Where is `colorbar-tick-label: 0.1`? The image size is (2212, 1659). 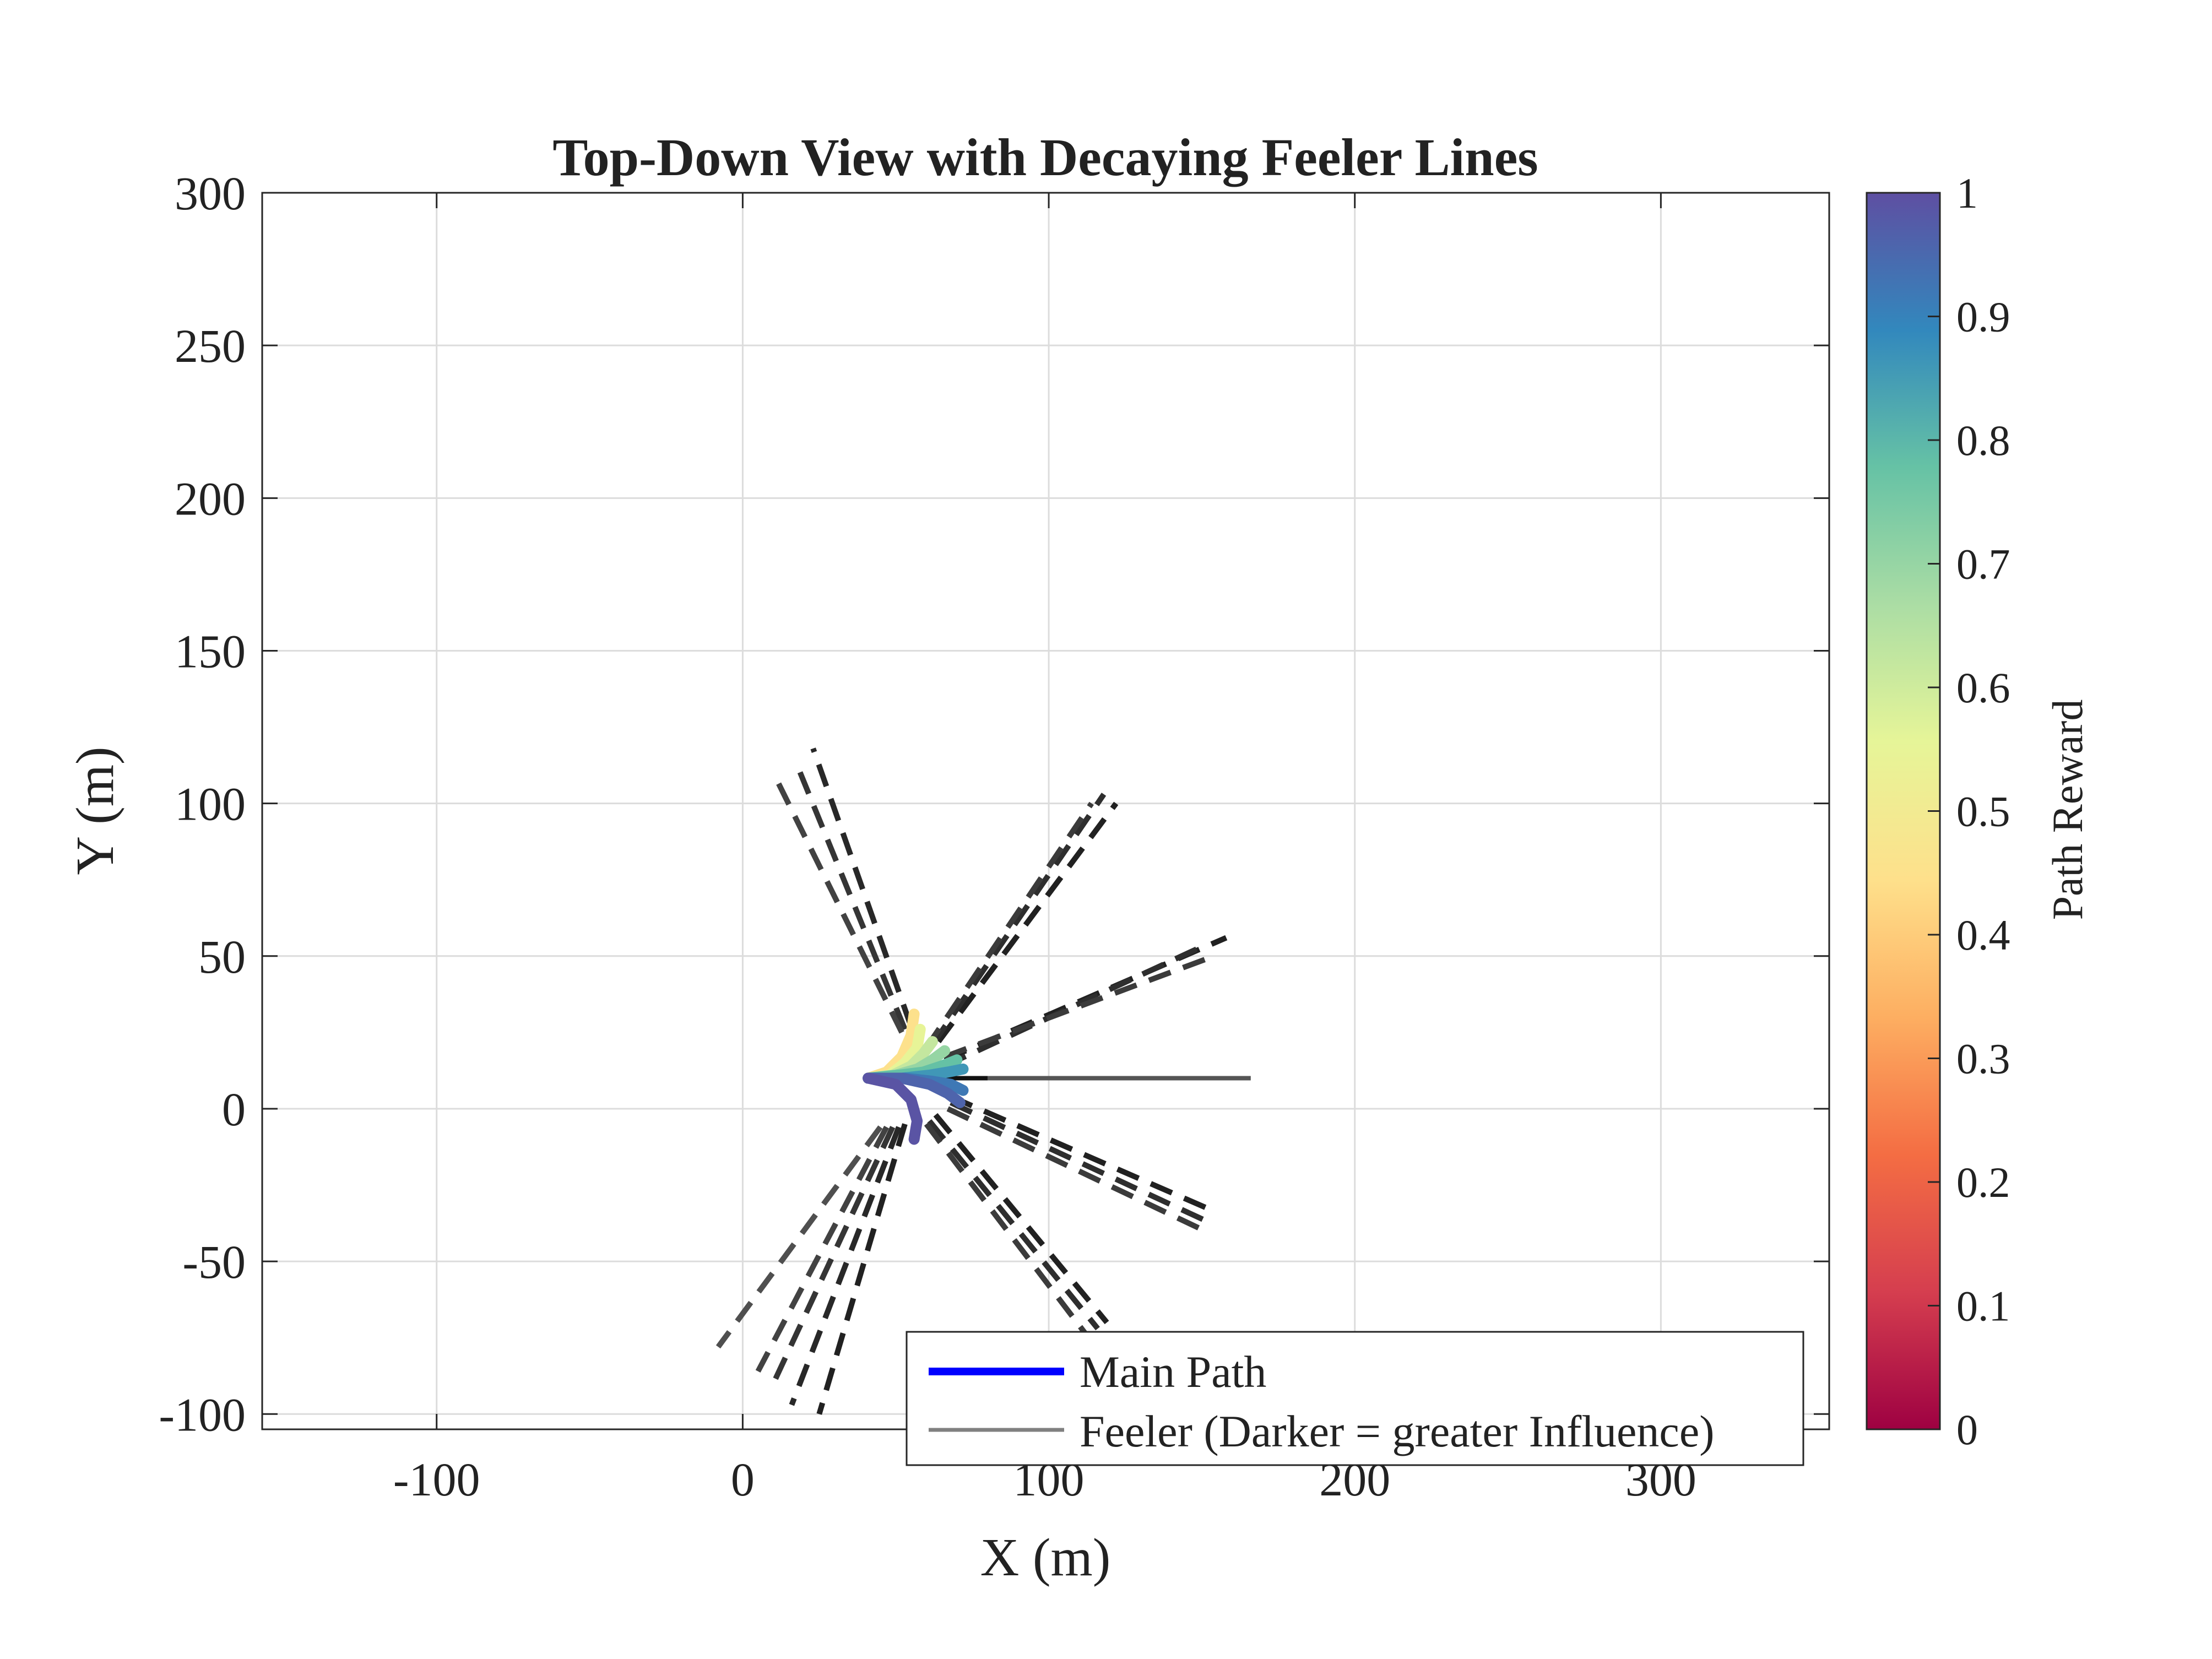
colorbar-tick-label: 0.1 is located at coordinates (1983, 1306).